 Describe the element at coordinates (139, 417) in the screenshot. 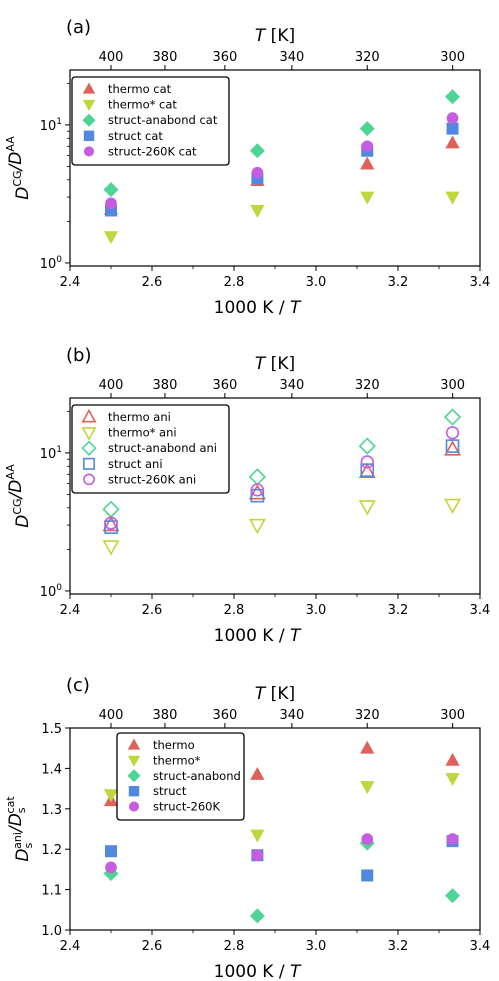

I see `legend-label: thermo ani` at that location.